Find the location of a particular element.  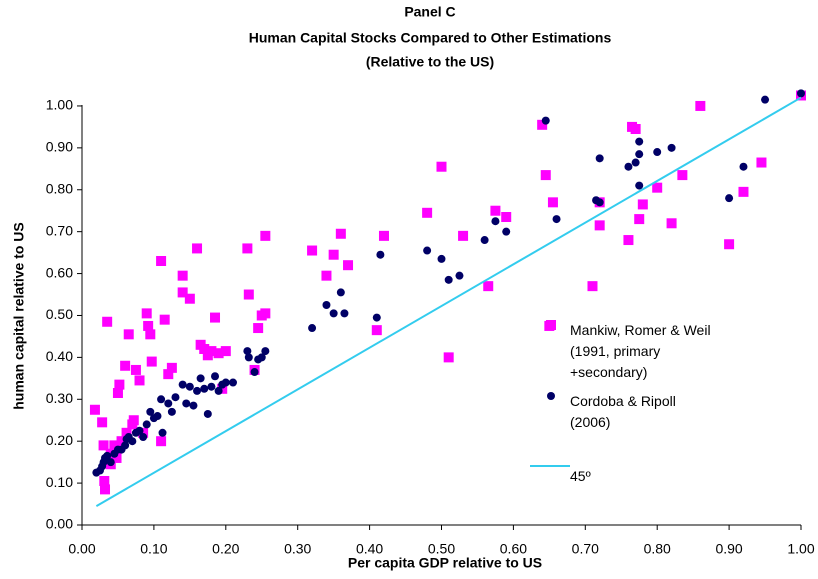

y-tick-label: 0.20 is located at coordinates (59, 440).